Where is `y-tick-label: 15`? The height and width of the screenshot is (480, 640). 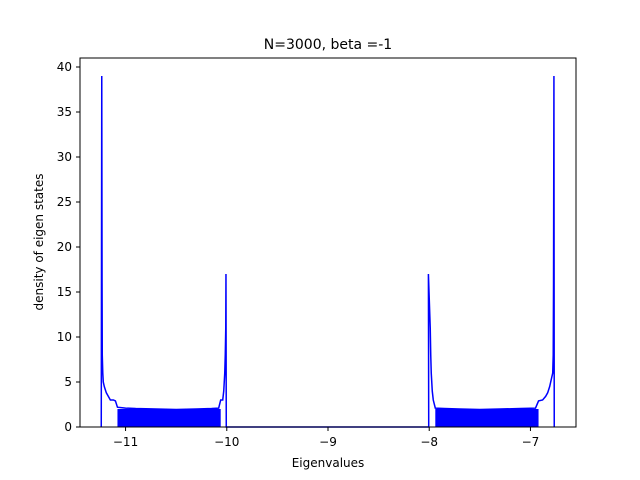
y-tick-label: 15 is located at coordinates (64, 292).